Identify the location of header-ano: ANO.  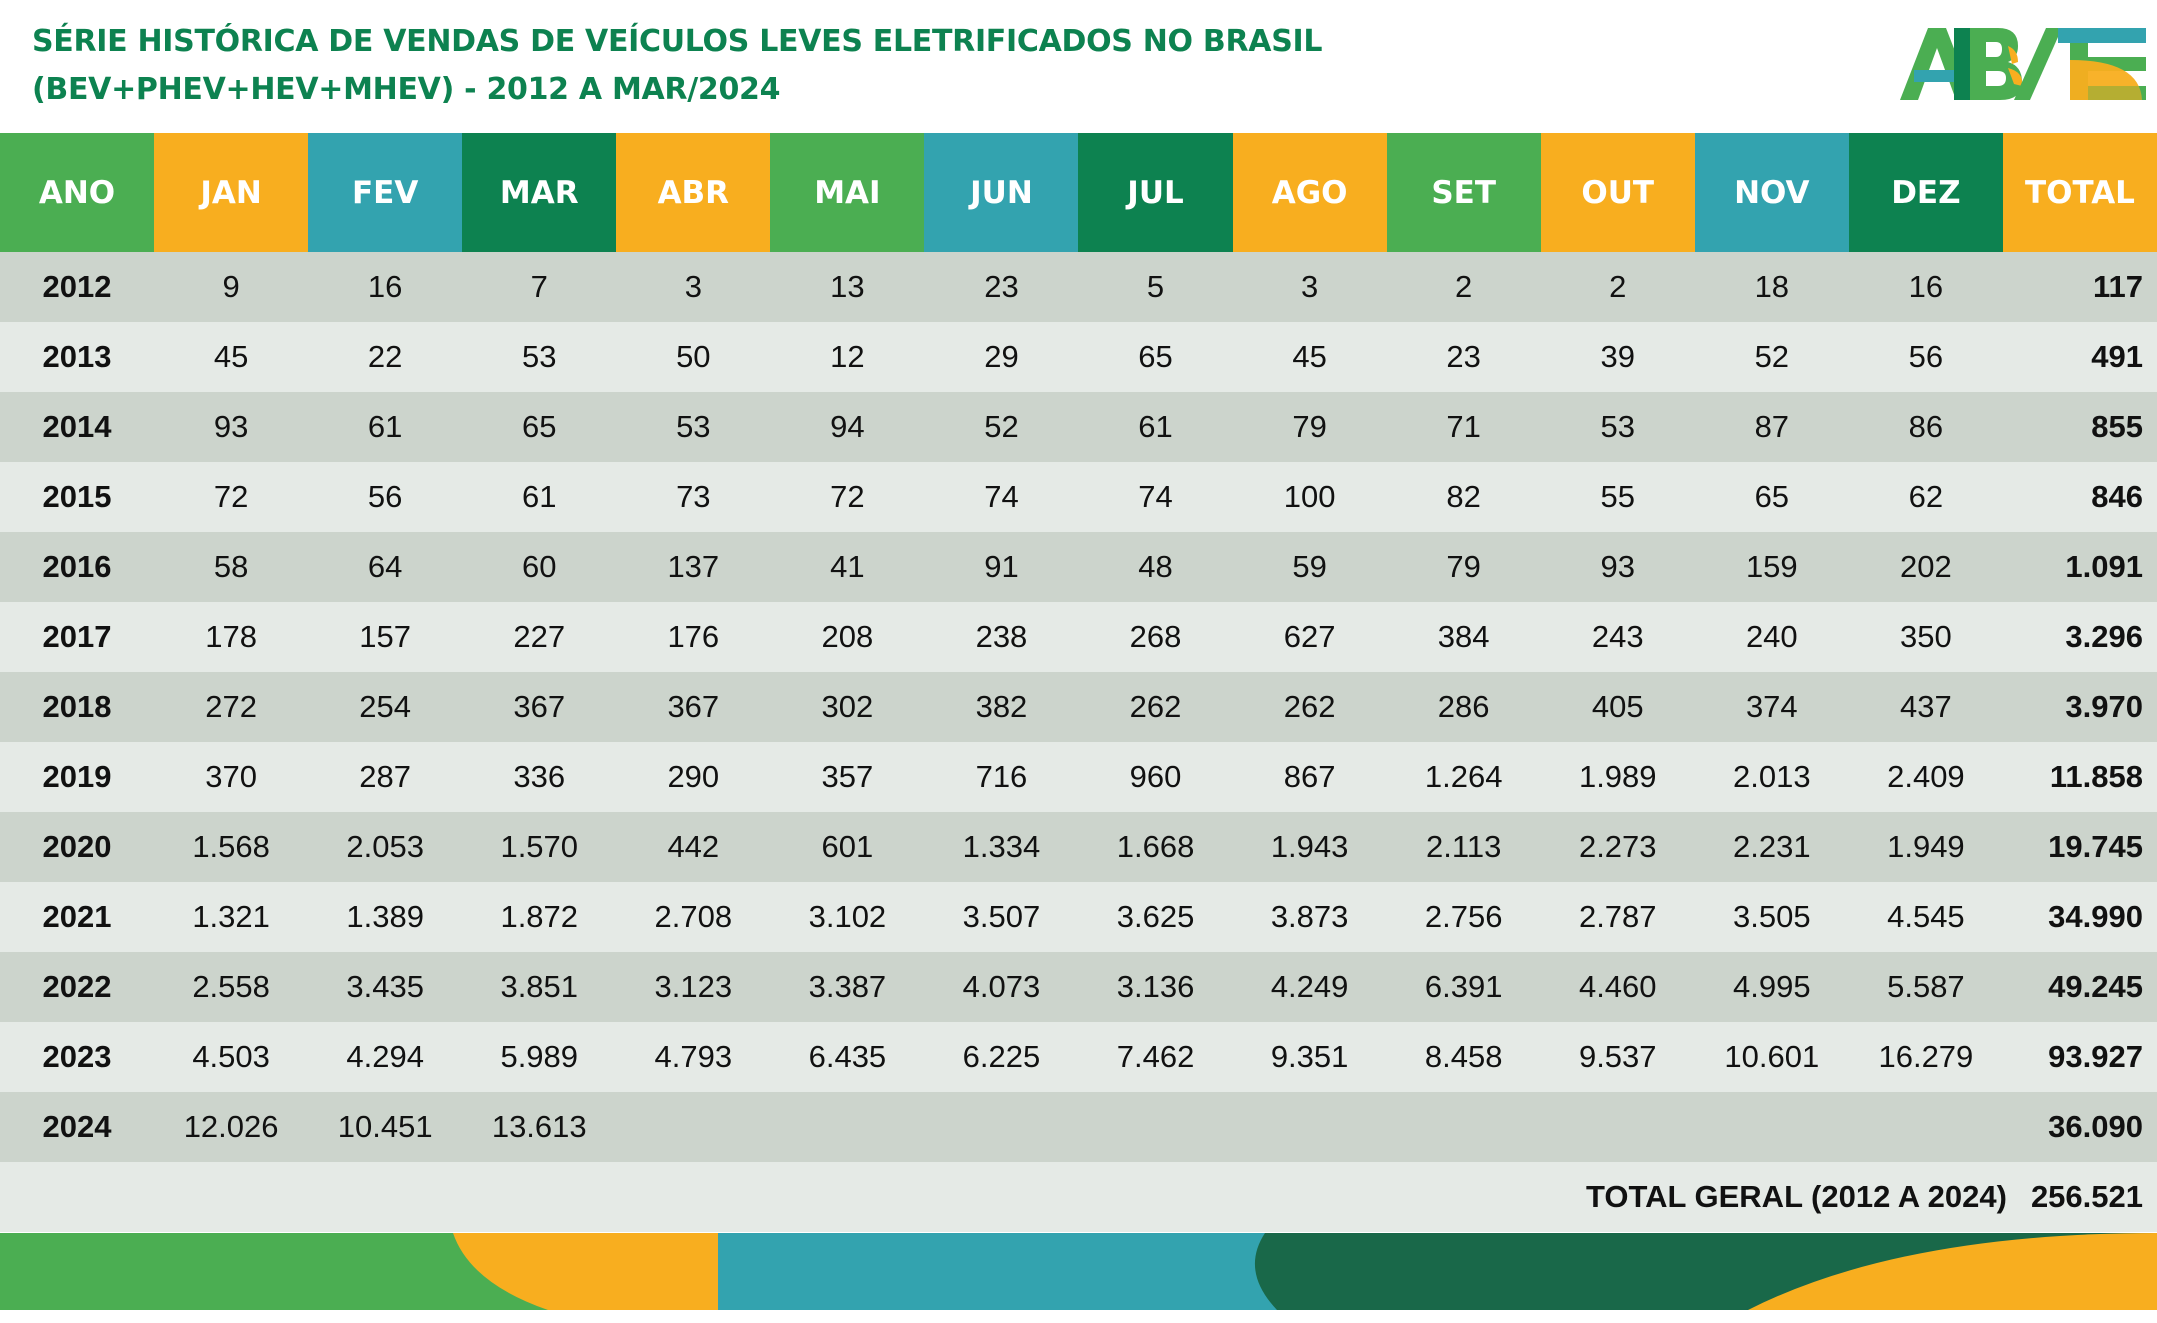
(77, 192).